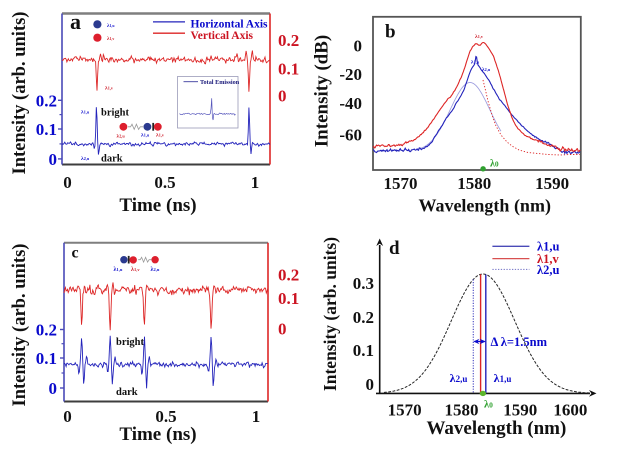  Describe the element at coordinates (394, 248) in the screenshot. I see `svg-text: d` at that location.